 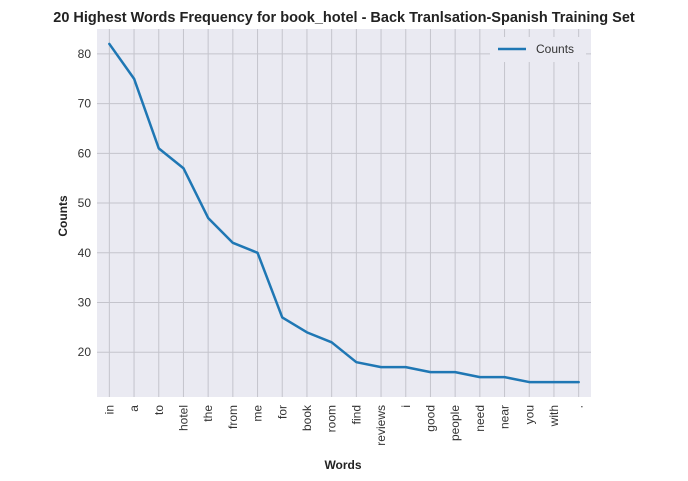 What do you see at coordinates (579, 406) in the screenshot?
I see `x-tick-label: .` at bounding box center [579, 406].